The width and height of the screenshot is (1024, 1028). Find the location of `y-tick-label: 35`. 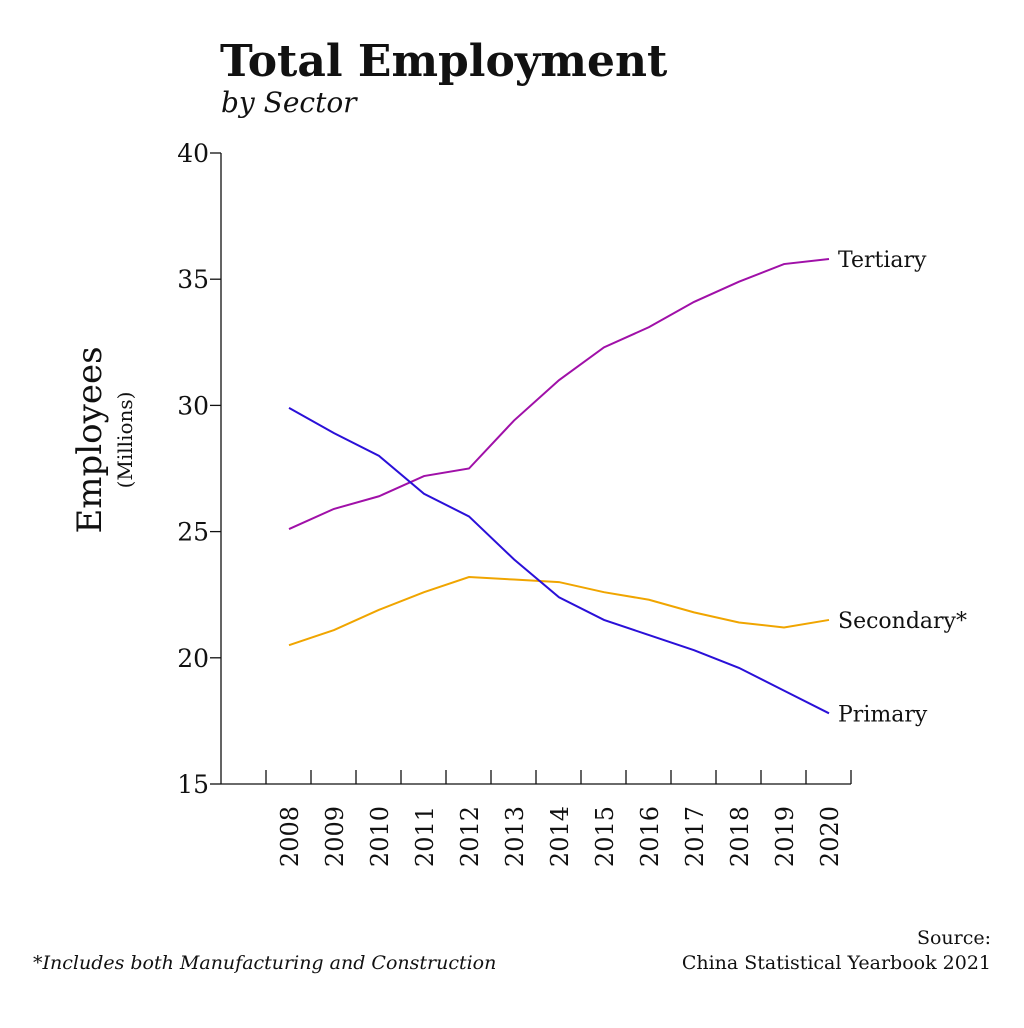

y-tick-label: 35 is located at coordinates (193, 279).